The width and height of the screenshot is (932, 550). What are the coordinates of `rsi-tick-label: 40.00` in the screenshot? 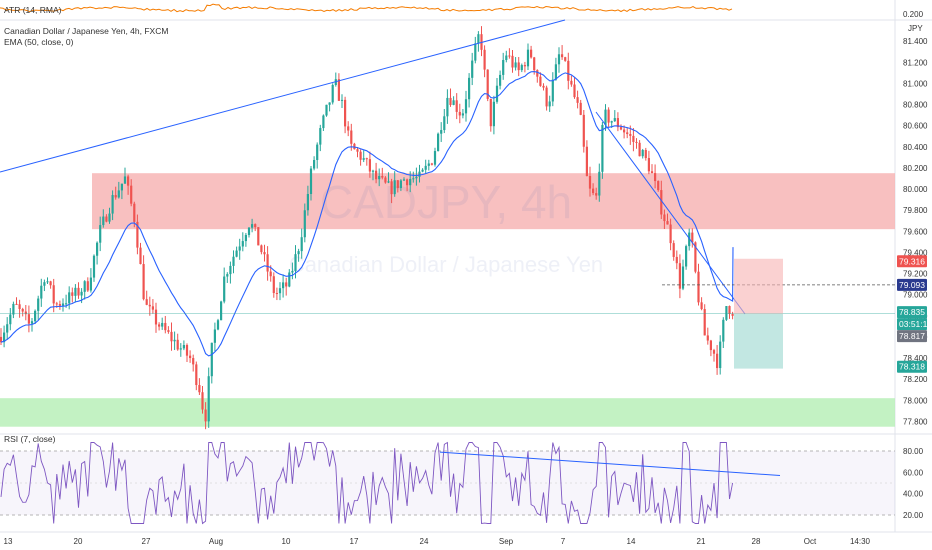 It's located at (913, 494).